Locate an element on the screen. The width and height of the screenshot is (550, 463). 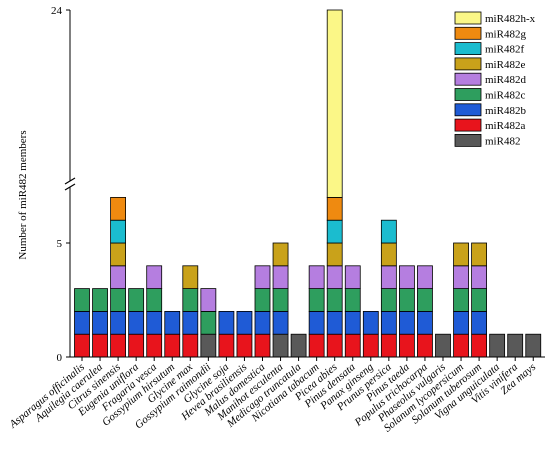
axis-break-mark-lower is located at coordinates (70, 187).